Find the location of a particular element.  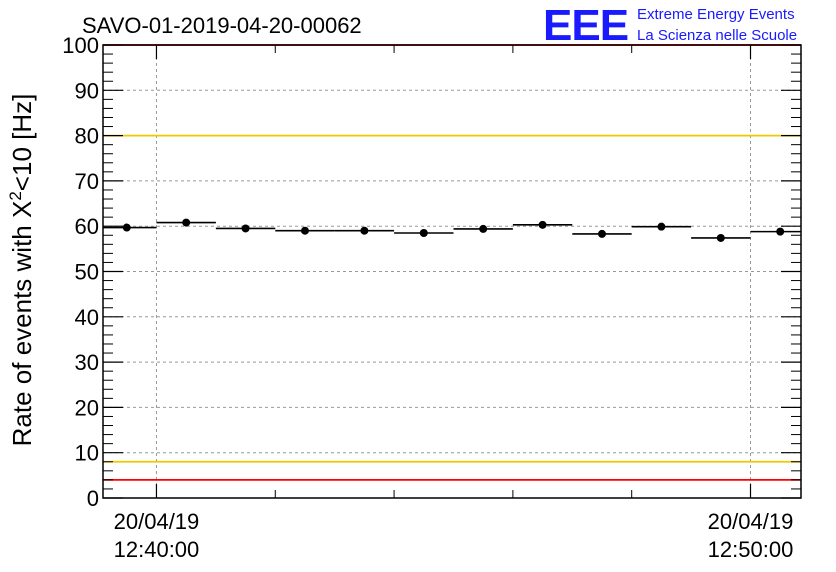

x-tick-label-time: 12:50:00 is located at coordinates (751, 549).